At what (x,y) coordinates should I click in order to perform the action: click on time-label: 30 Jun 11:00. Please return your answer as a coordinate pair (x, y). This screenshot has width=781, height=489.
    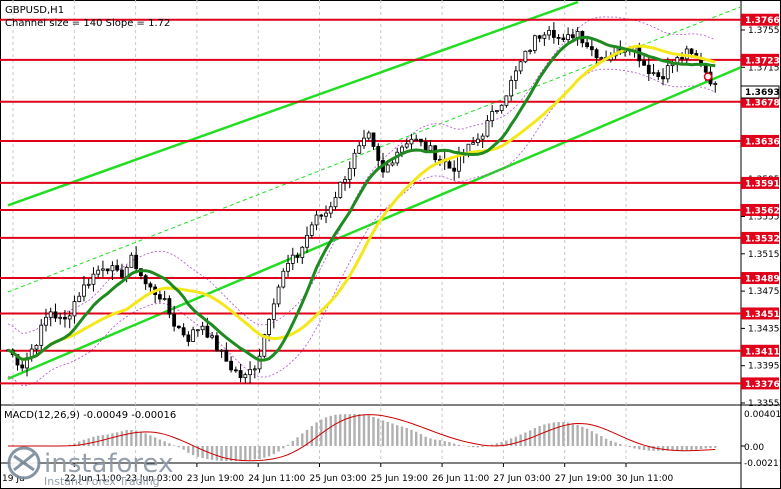
    Looking at the image, I should click on (644, 479).